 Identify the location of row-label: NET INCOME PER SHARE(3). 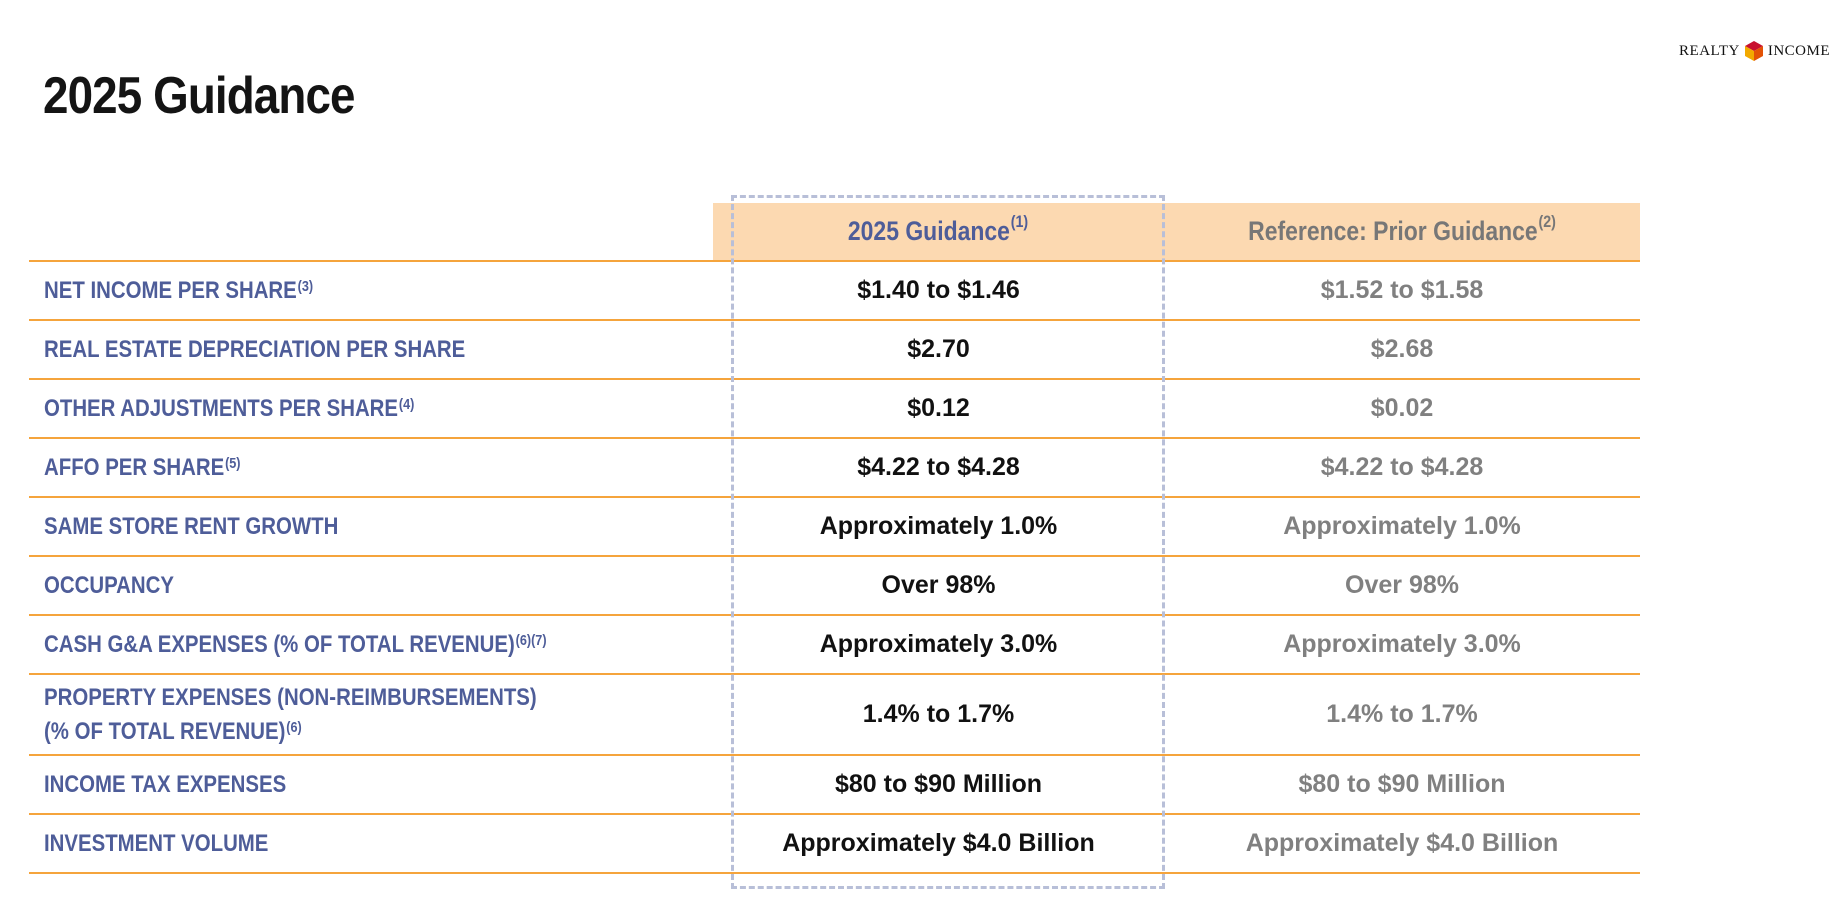
(371, 291).